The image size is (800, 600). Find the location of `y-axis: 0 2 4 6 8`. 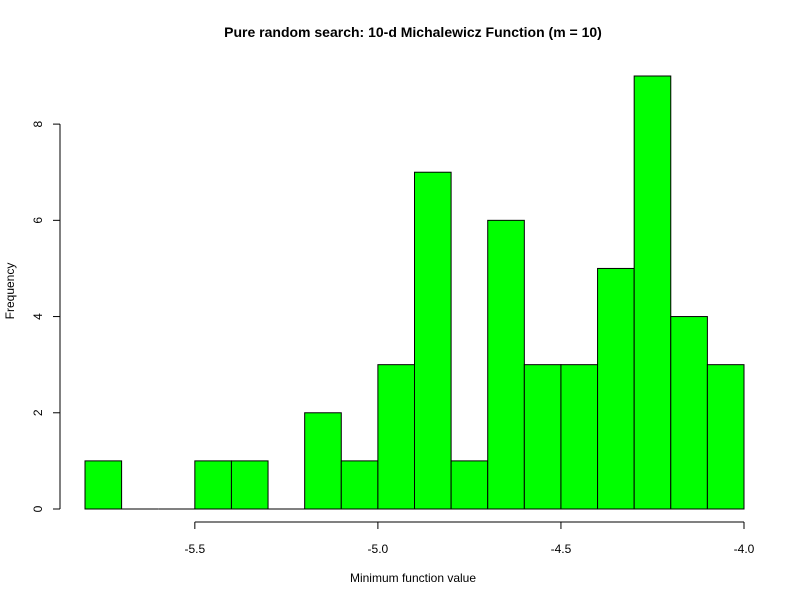

y-axis: 0 2 4 6 8 is located at coordinates (46, 316).